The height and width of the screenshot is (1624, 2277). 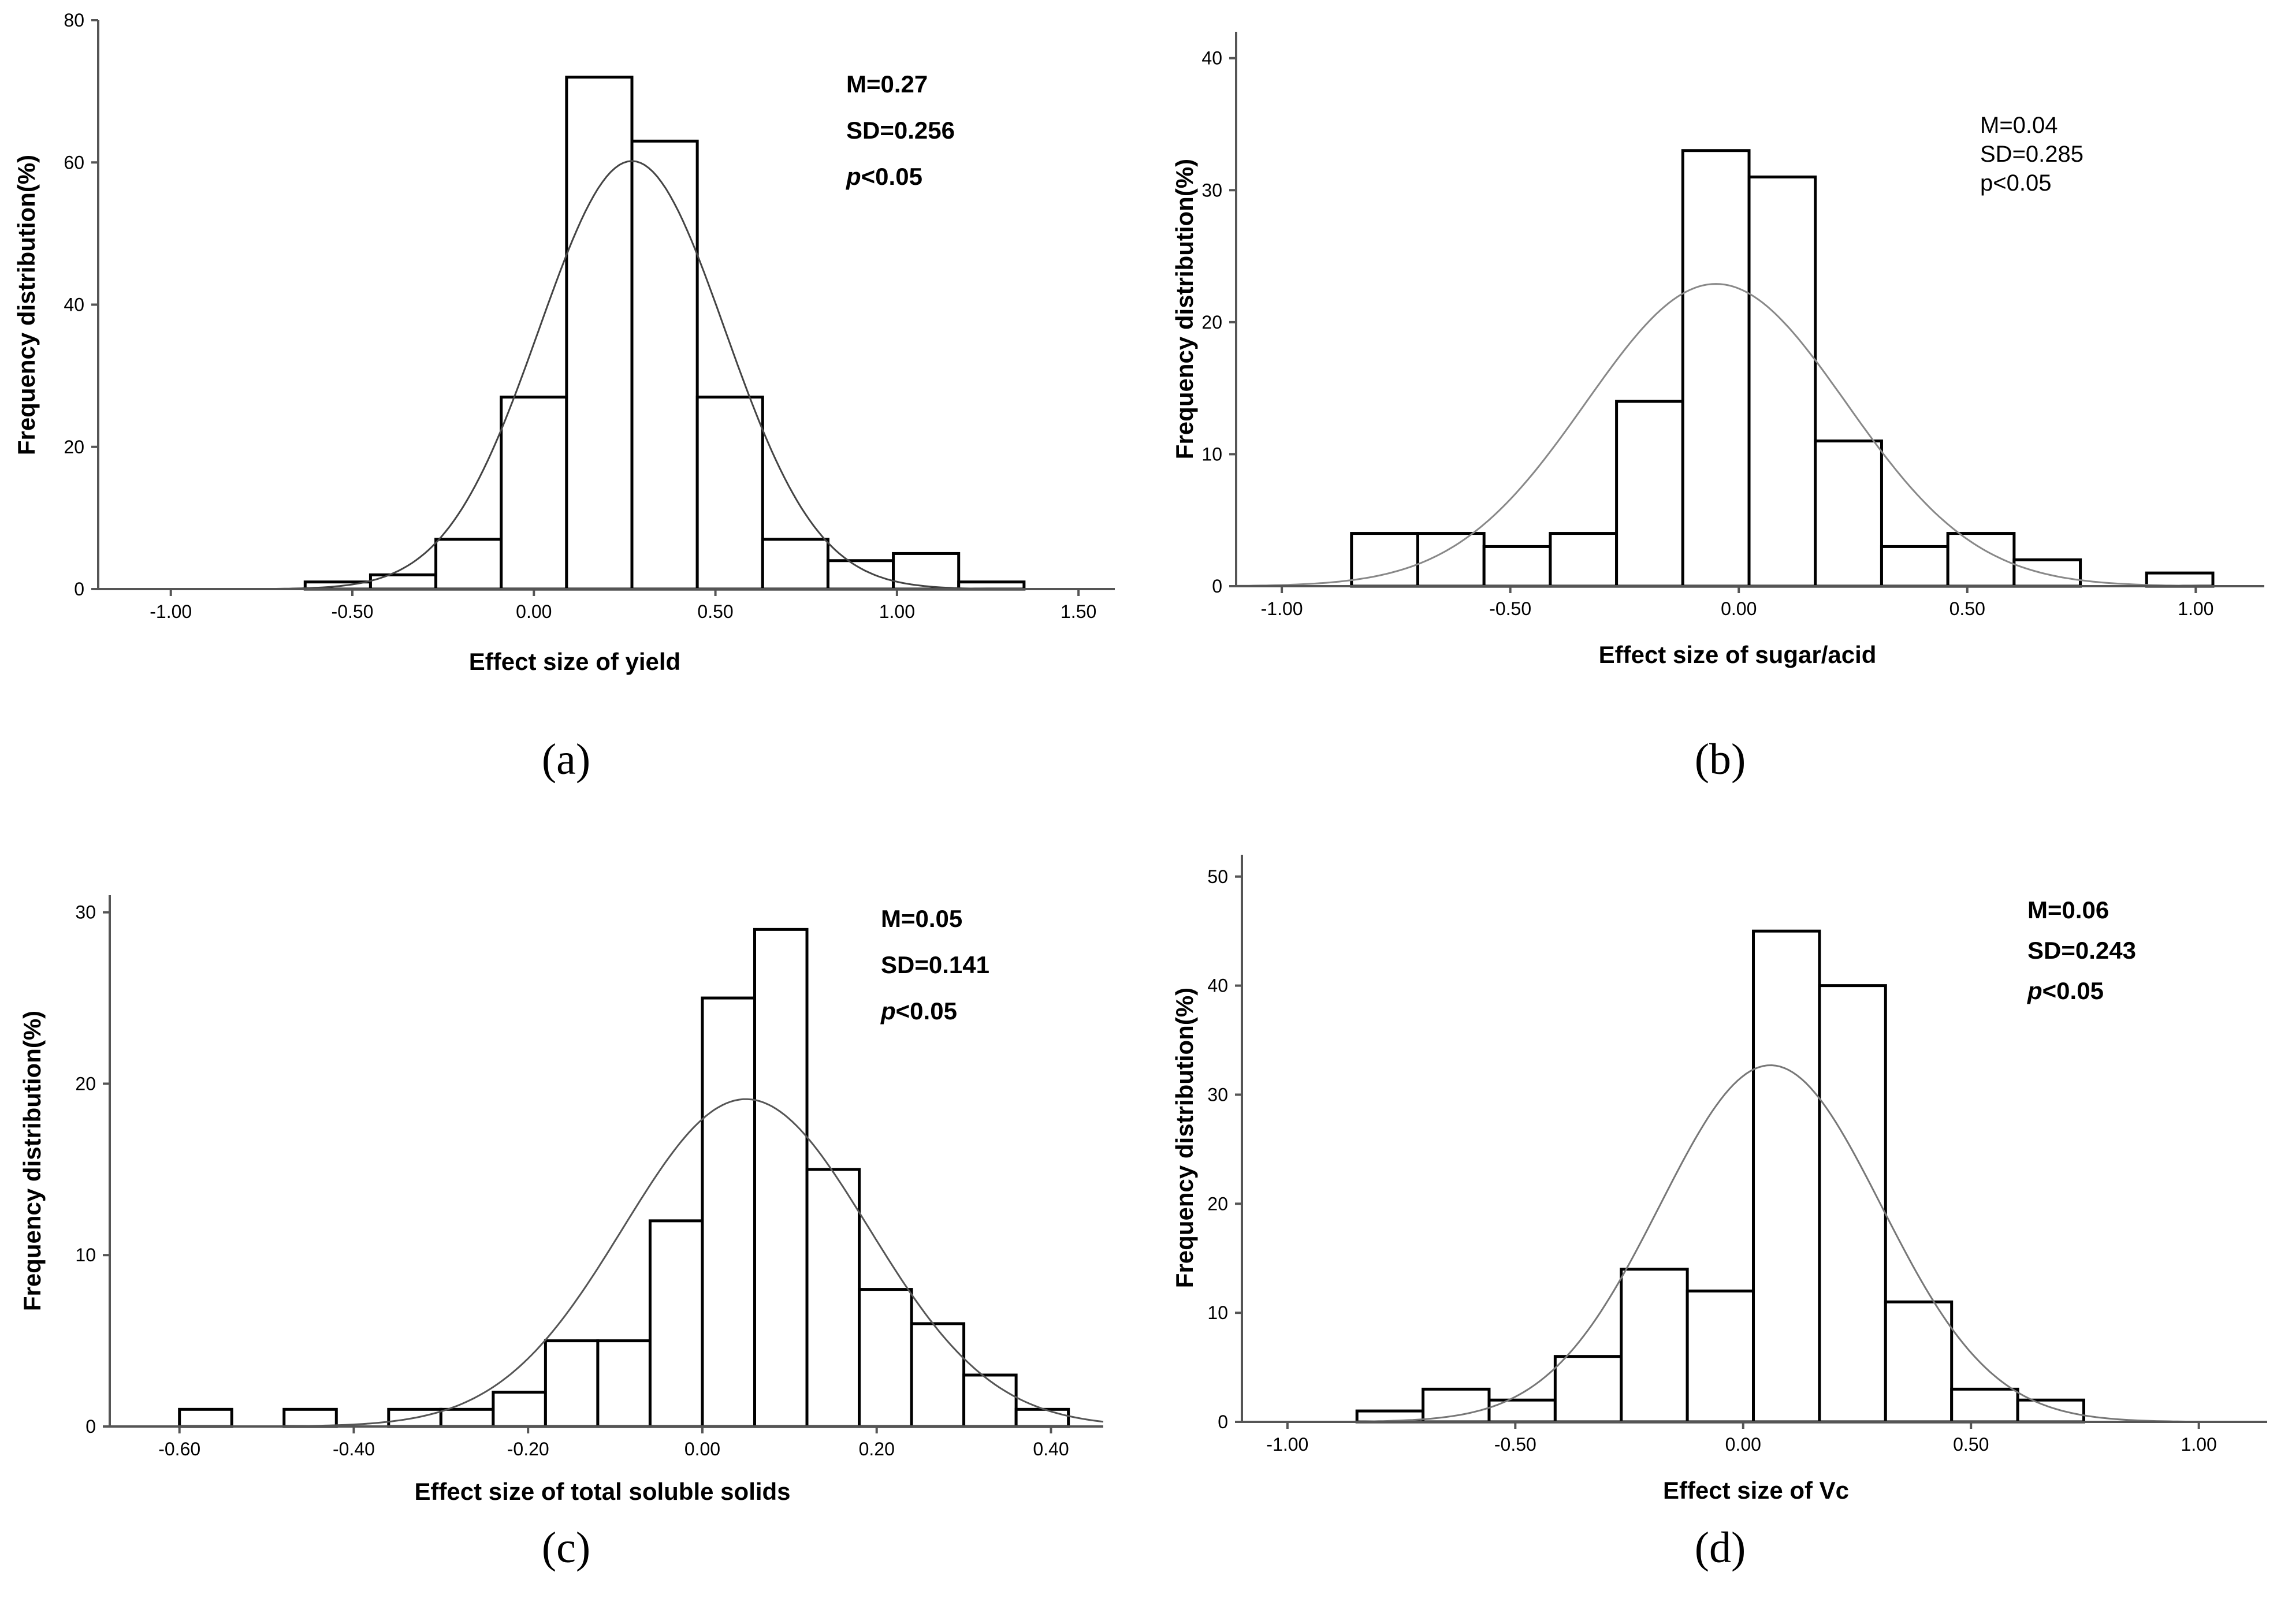 What do you see at coordinates (1282, 608) in the screenshot?
I see `x-tick-label: -1.00` at bounding box center [1282, 608].